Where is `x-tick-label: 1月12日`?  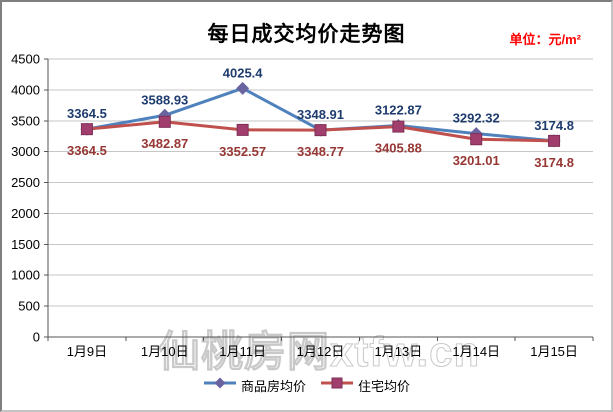
x-tick-label: 1月12日 is located at coordinates (321, 351).